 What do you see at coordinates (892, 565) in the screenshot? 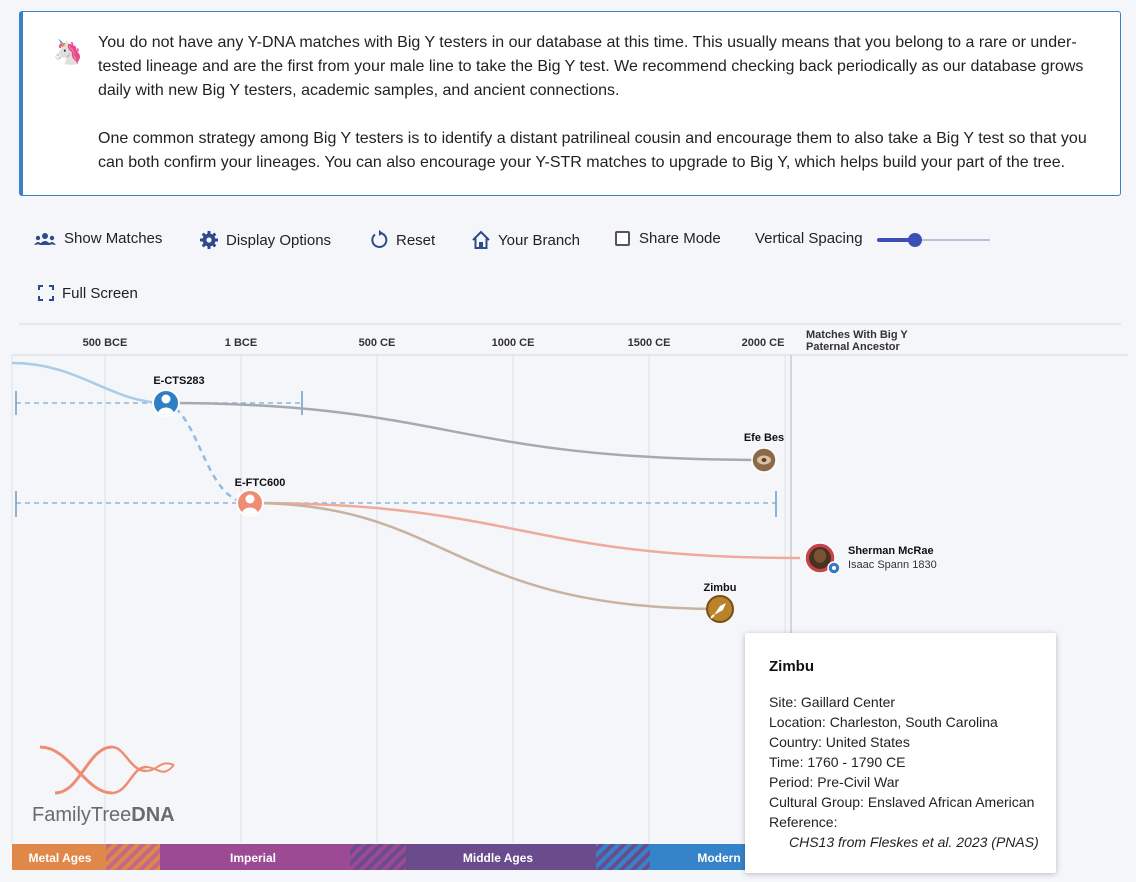
I see `match-ancestor: Isaac Spann 1830` at bounding box center [892, 565].